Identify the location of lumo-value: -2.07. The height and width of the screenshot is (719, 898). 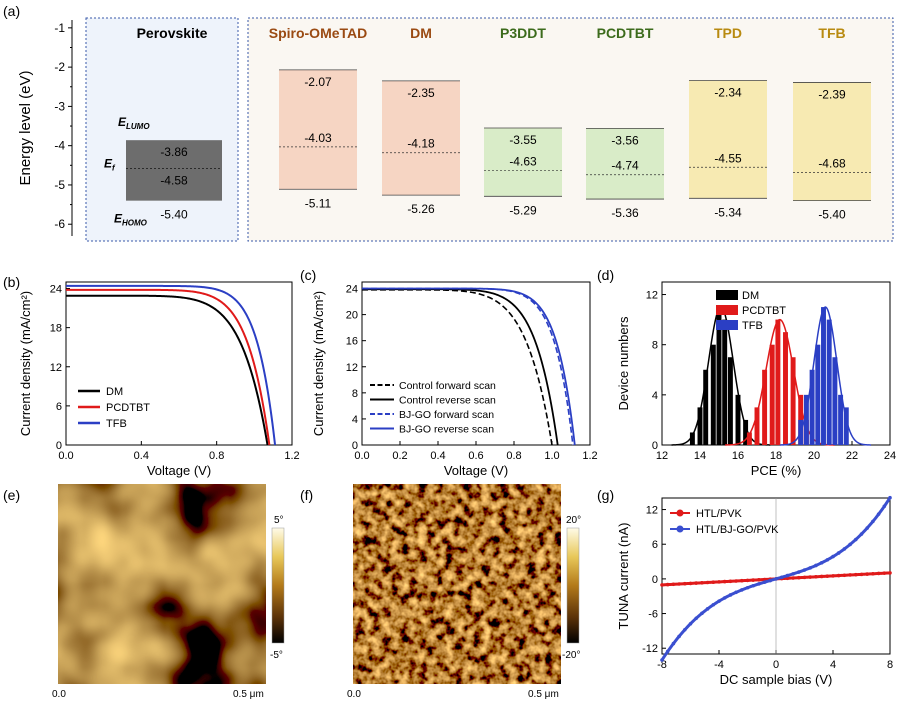
(318, 82).